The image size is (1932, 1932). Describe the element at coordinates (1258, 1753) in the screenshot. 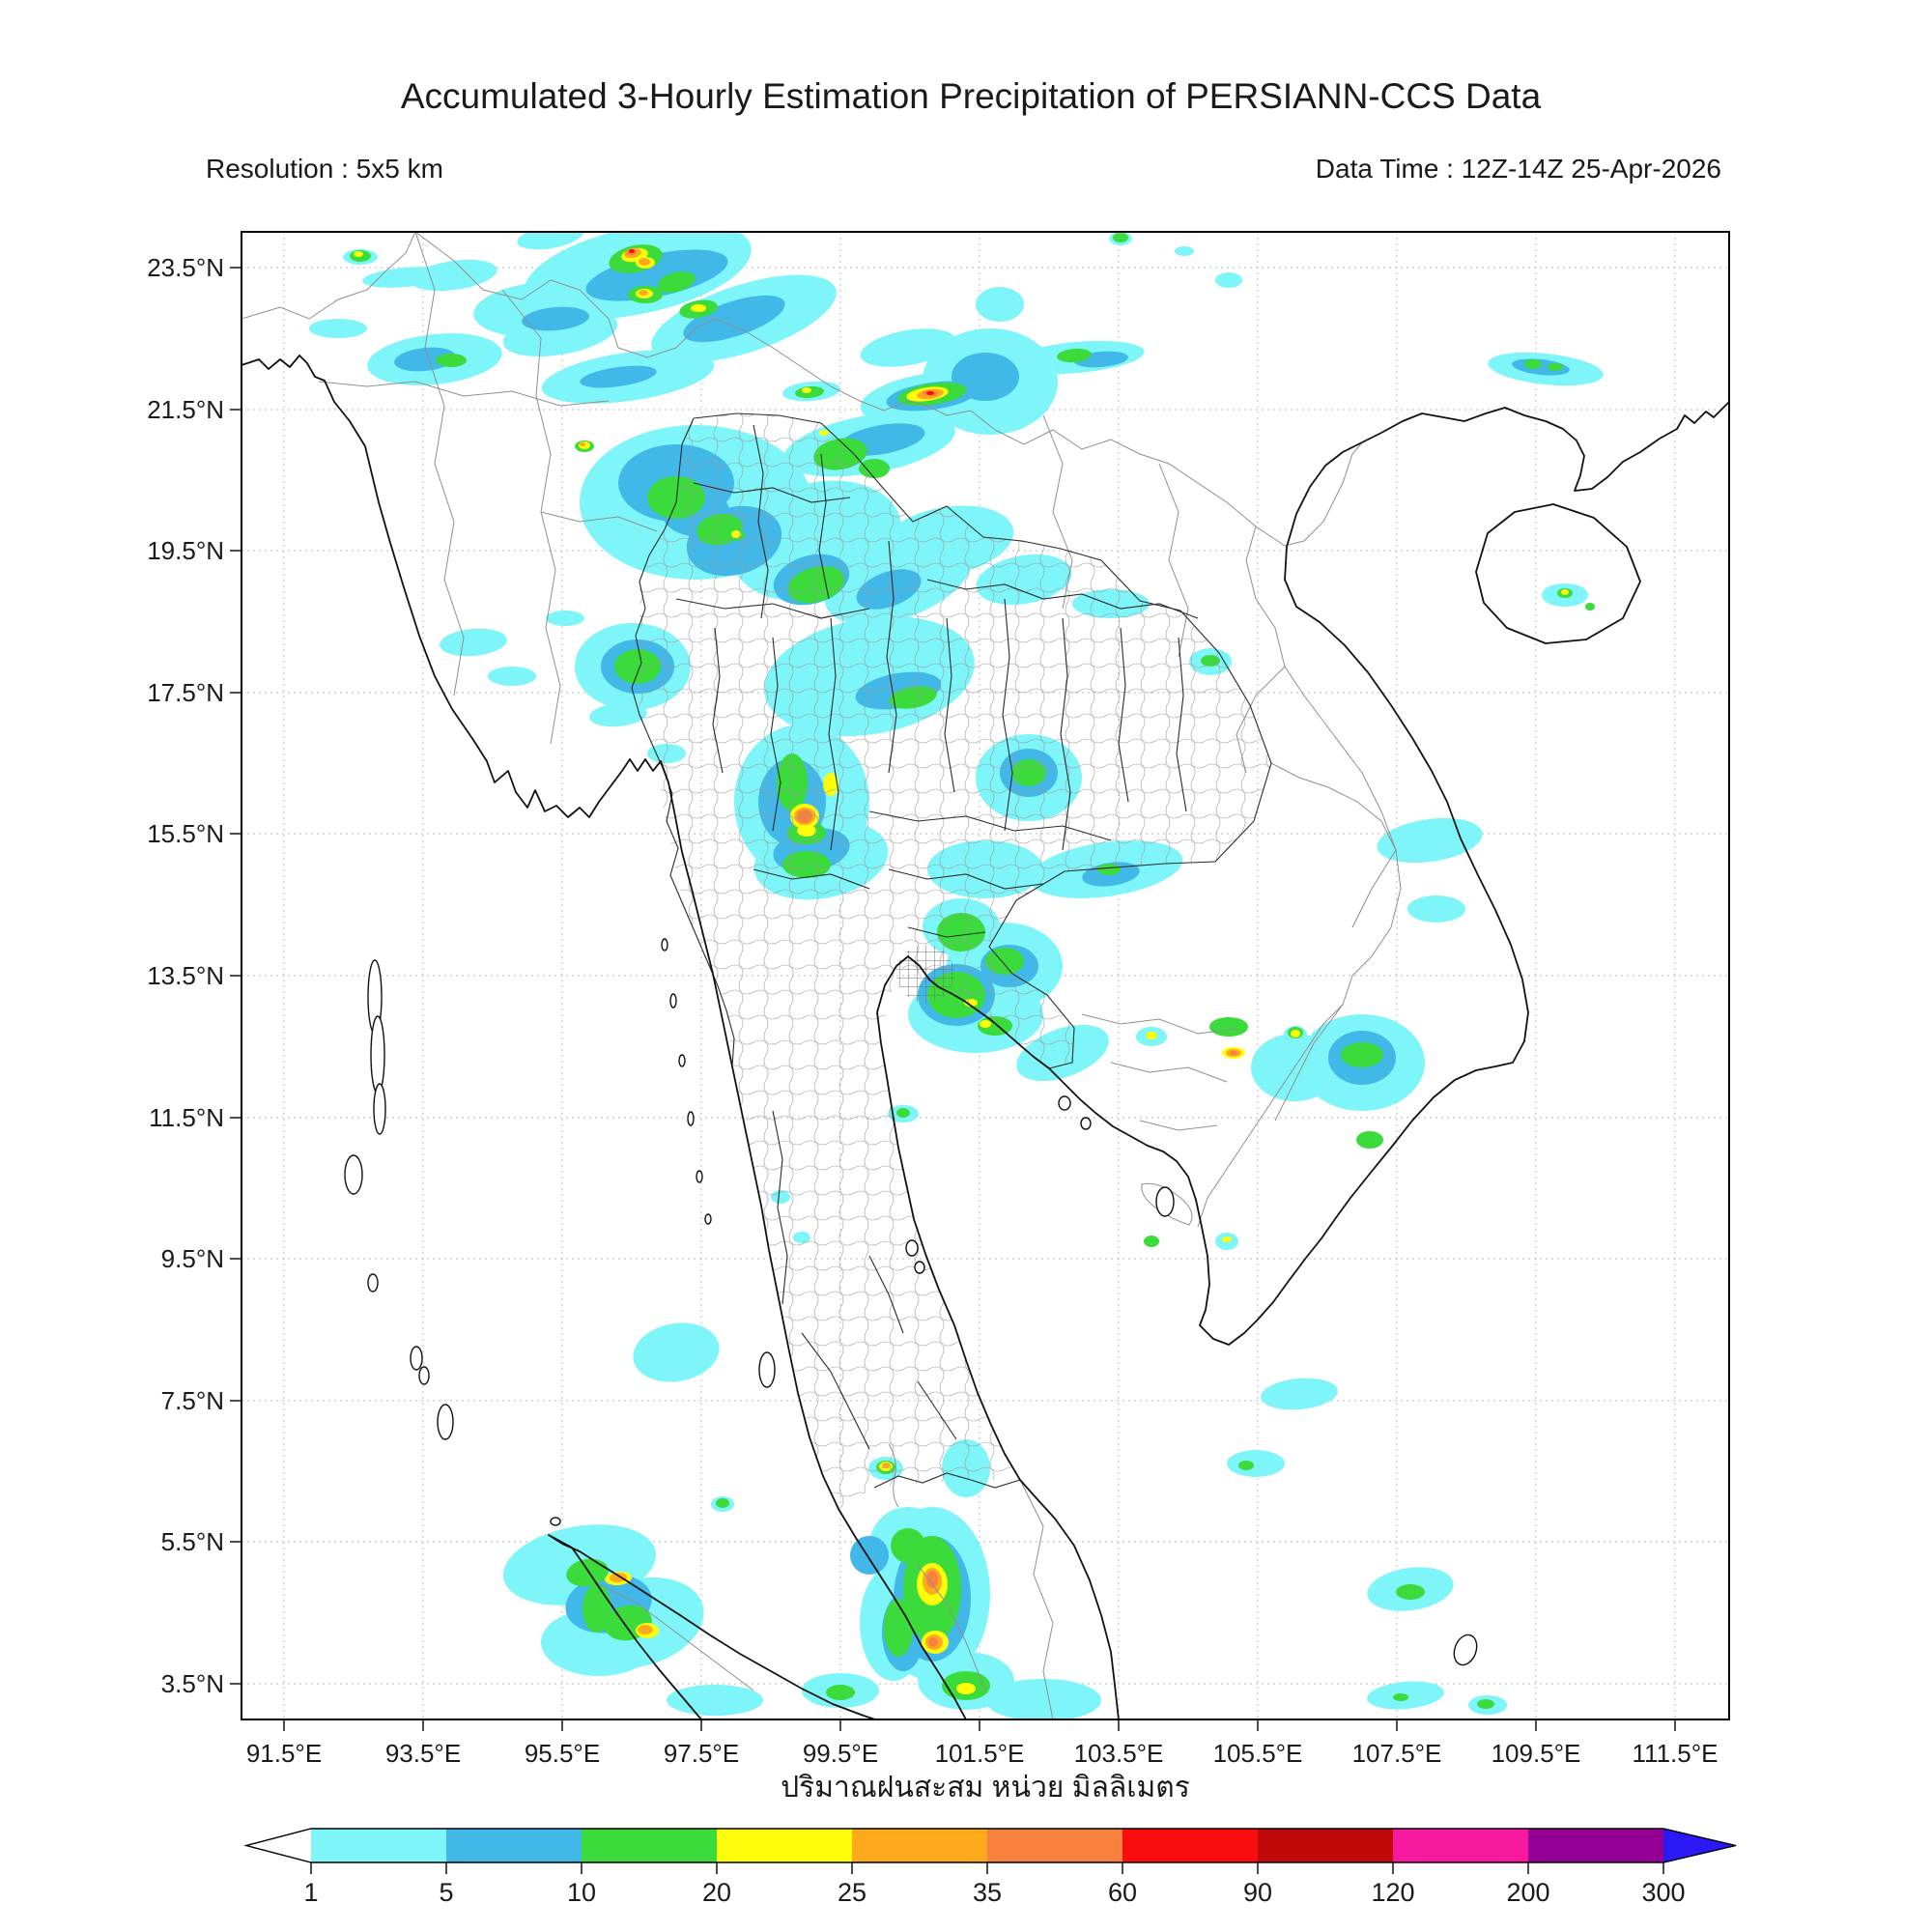

I see `lon-tick-label: 105.5°E` at that location.